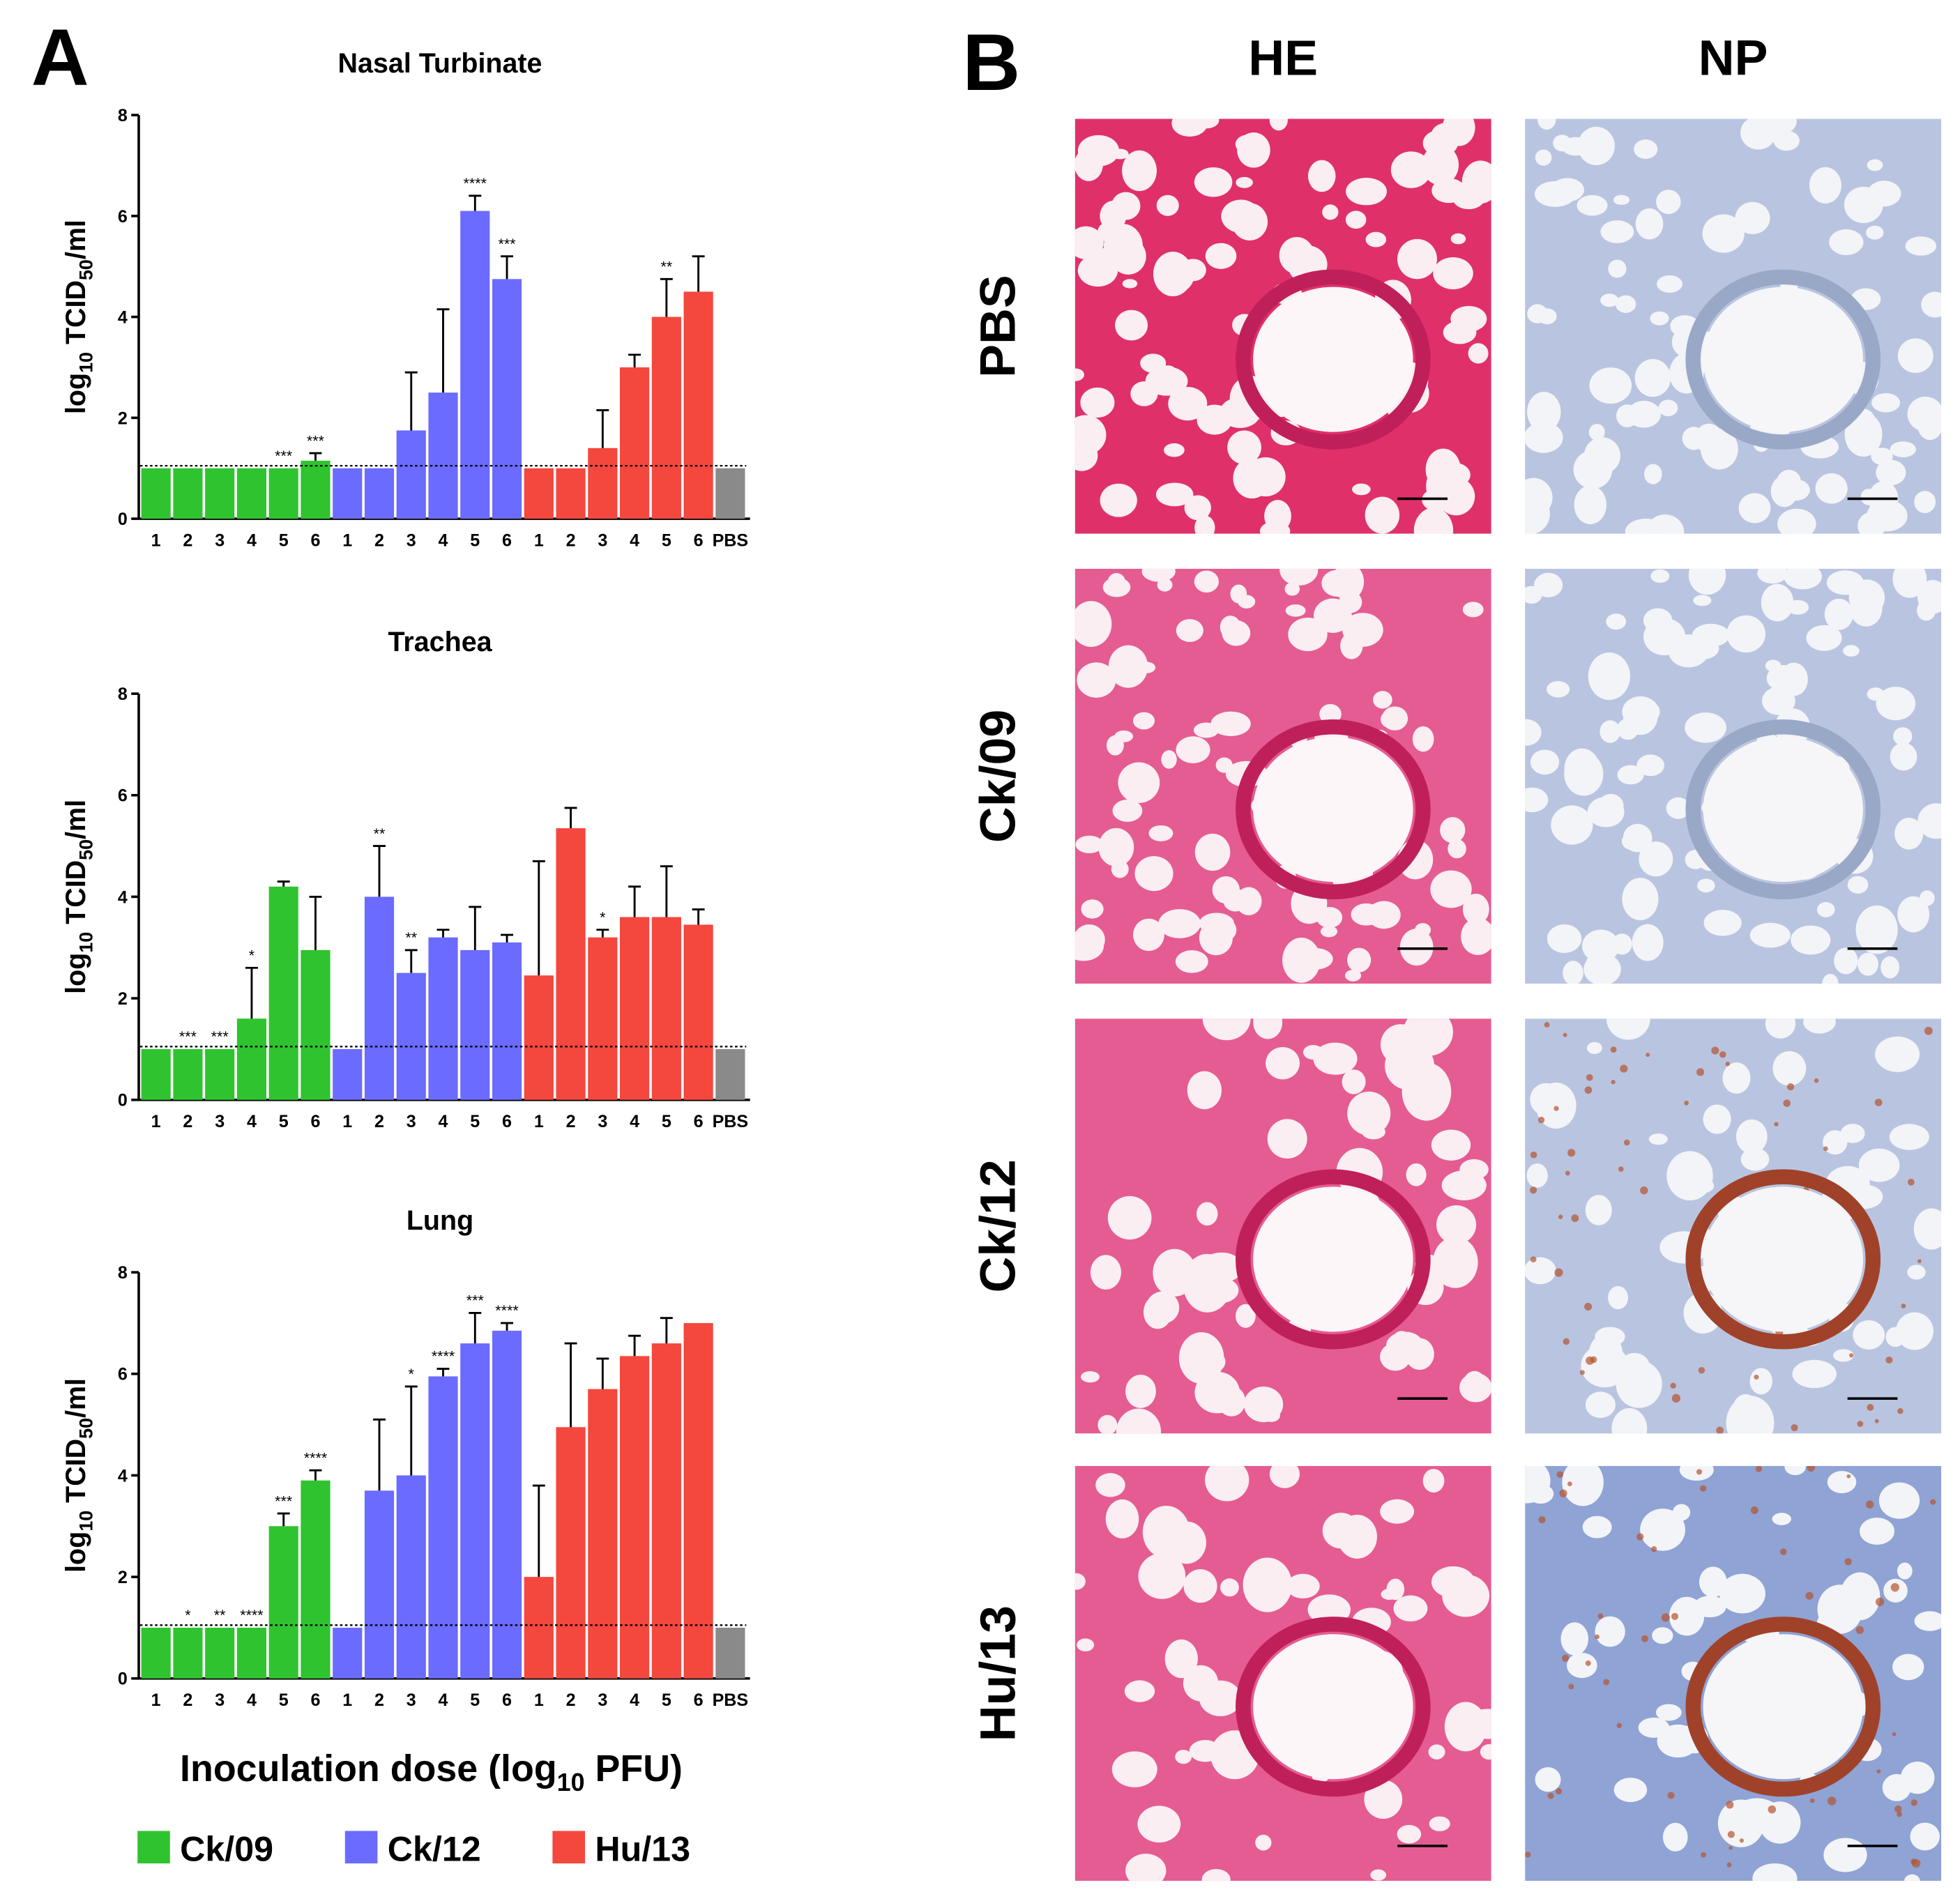 The height and width of the screenshot is (1901, 1960). What do you see at coordinates (1333, 1259) in the screenshot?
I see `airway-wall` at bounding box center [1333, 1259].